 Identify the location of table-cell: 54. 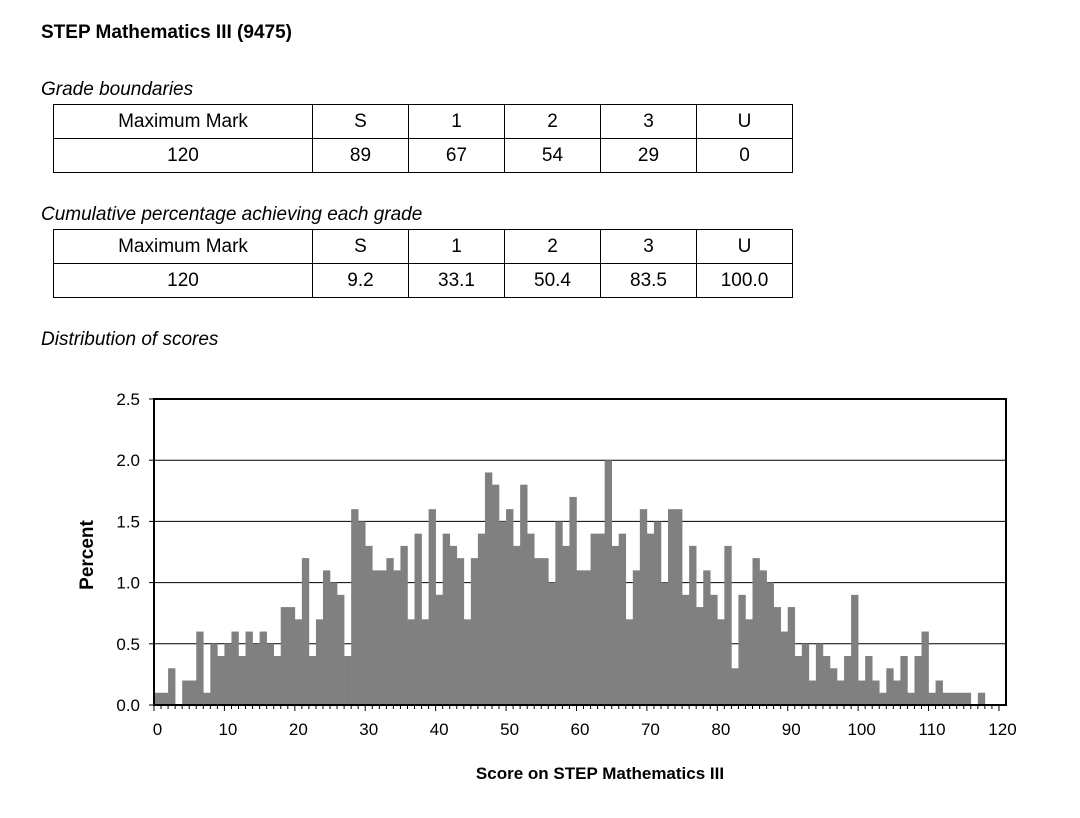
(552, 155).